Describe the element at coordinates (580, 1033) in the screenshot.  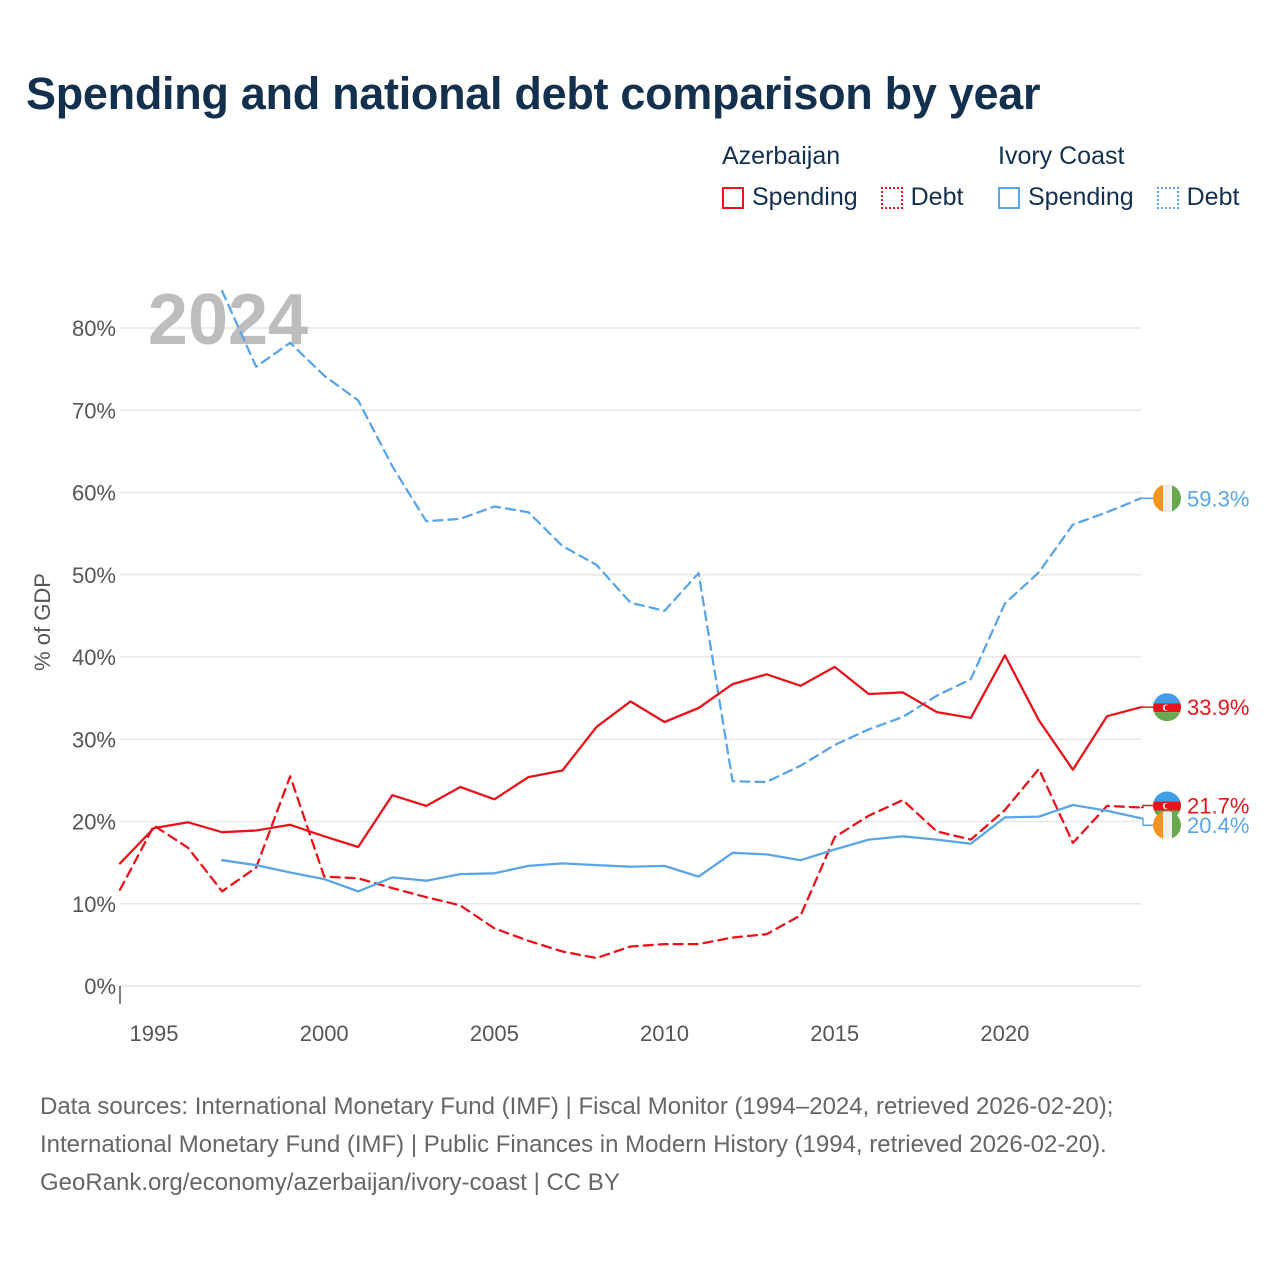
I see `x-axis: 1995 2000 2005 2010 2015 2020` at that location.